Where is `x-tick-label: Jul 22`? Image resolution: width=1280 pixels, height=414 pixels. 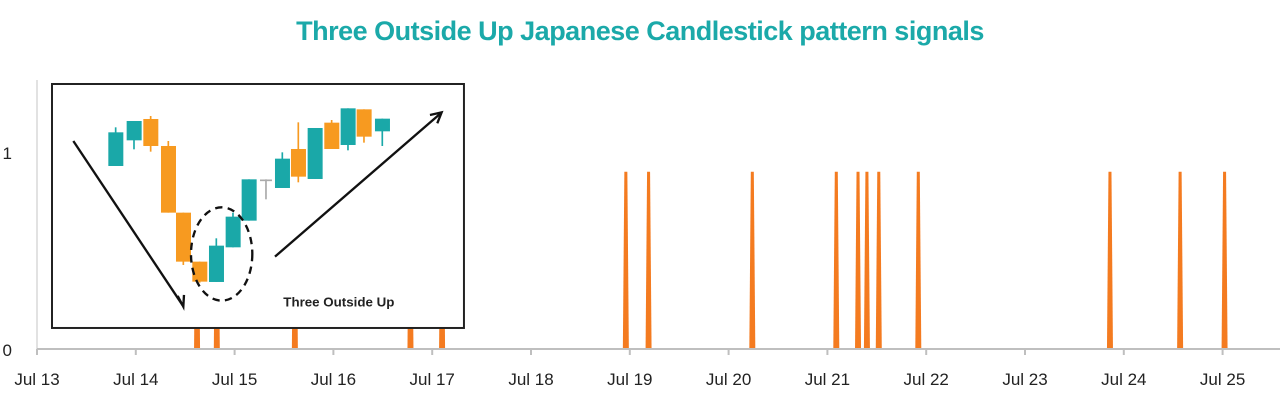 x-tick-label: Jul 22 is located at coordinates (926, 379).